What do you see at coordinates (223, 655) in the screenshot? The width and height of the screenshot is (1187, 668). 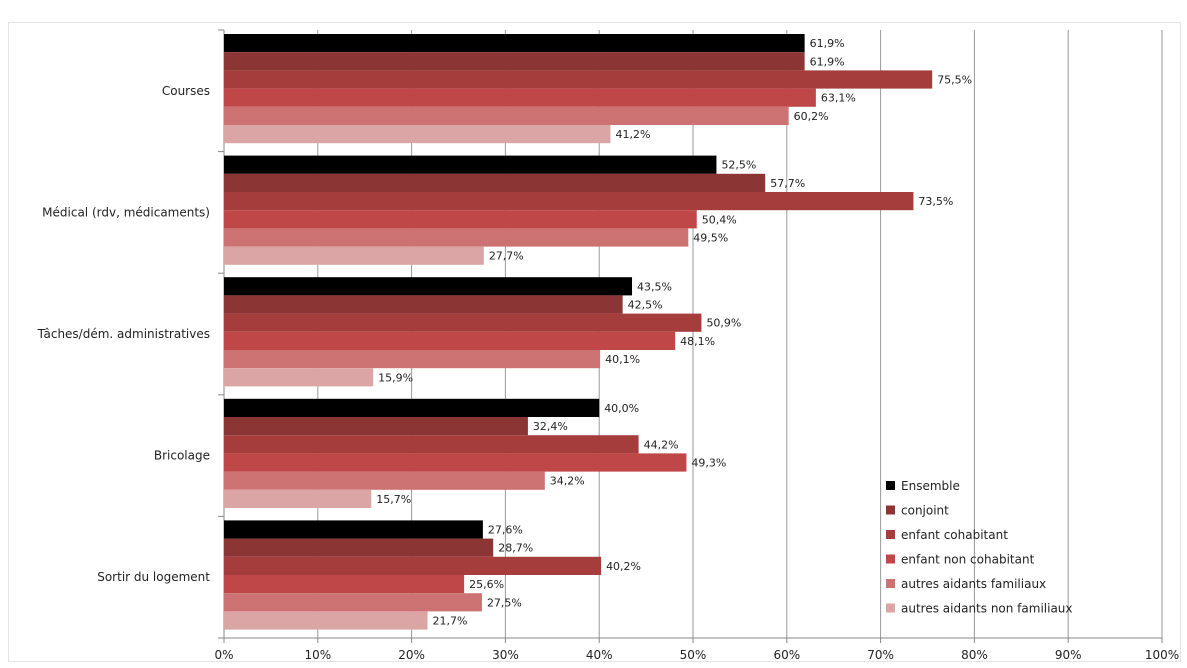 I see `x-tick-label: 0%` at bounding box center [223, 655].